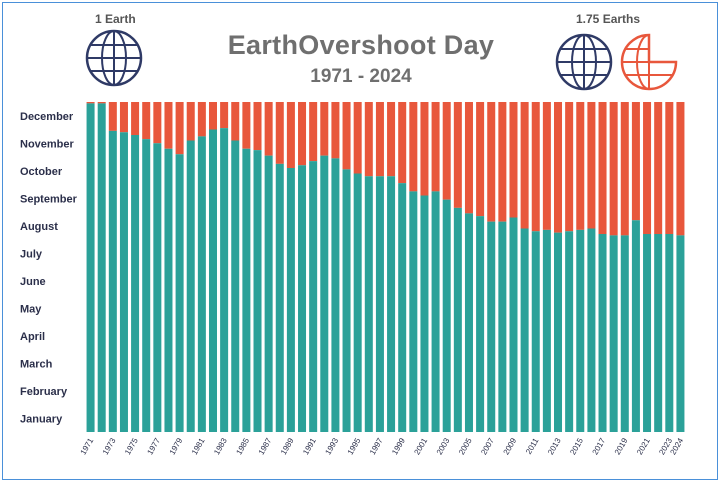 The image size is (722, 484). I want to click on overshoot-bar-2005, so click(468, 158).